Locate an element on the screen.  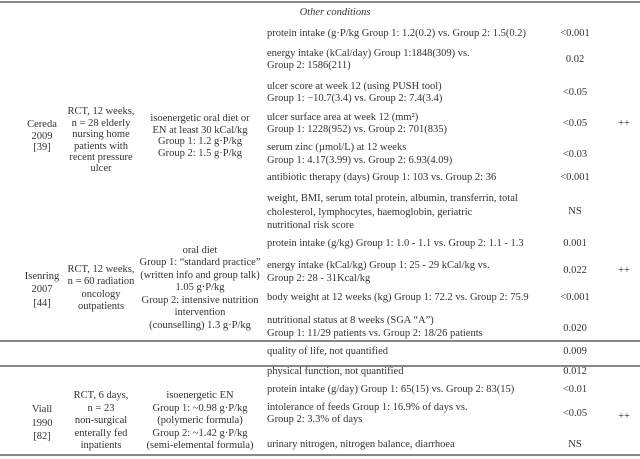
intervention: (written info and group talk) is located at coordinates (200, 275).